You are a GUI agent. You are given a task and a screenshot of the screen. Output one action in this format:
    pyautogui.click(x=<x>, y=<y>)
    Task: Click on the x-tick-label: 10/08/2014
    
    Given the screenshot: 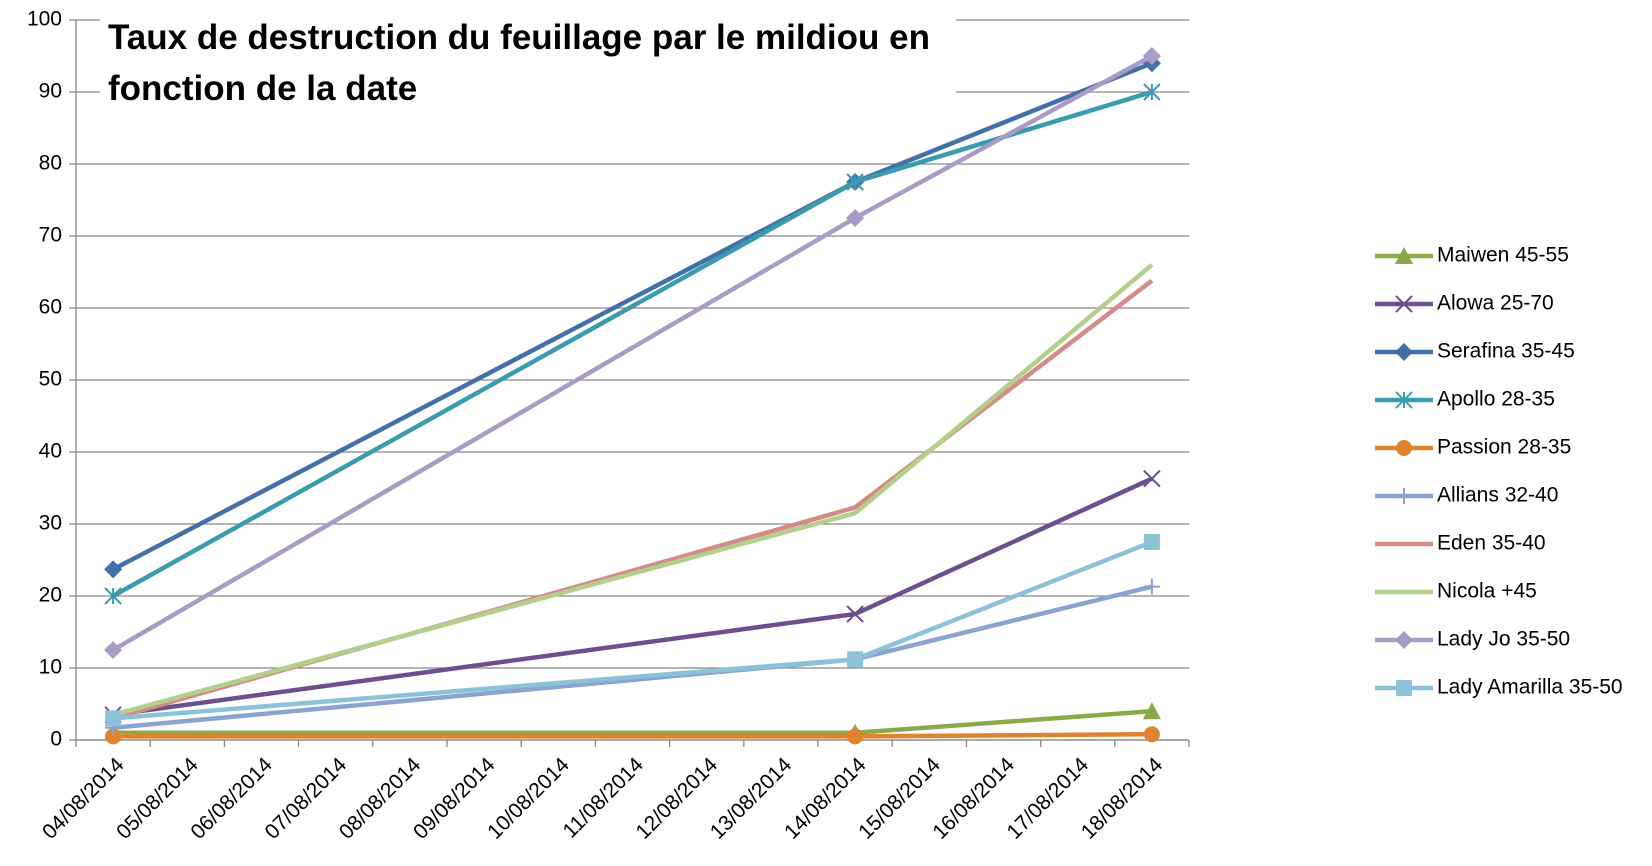 What is the action you would take?
    pyautogui.click(x=528, y=798)
    